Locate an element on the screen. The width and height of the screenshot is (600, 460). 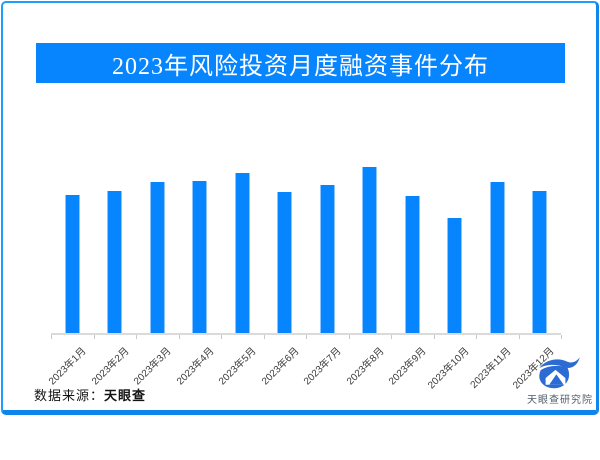
tianyancha-logo: 天眼查研究院 is located at coordinates (560, 382).